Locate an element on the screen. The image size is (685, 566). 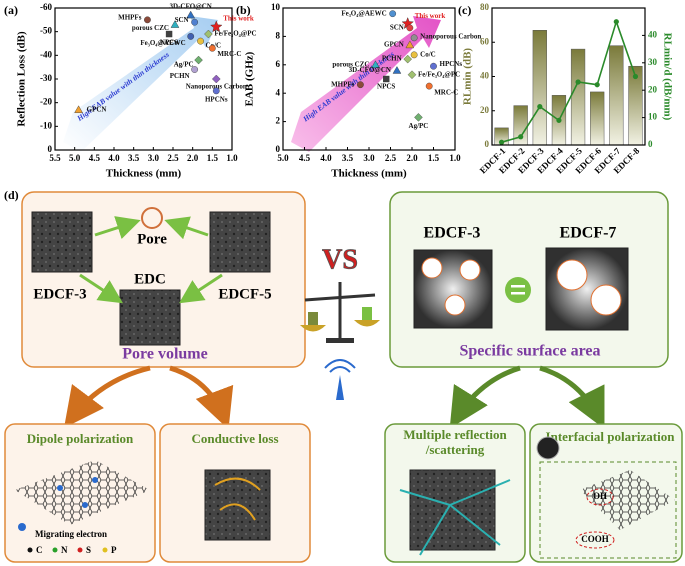
mechanism-title: Dipole polarization is located at coordinates (80, 438).